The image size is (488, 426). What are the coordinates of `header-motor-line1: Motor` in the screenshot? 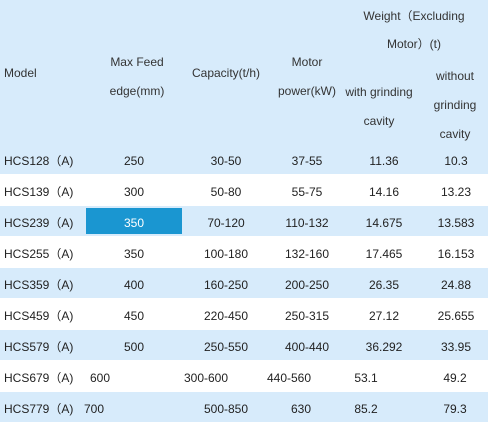 It's located at (307, 62).